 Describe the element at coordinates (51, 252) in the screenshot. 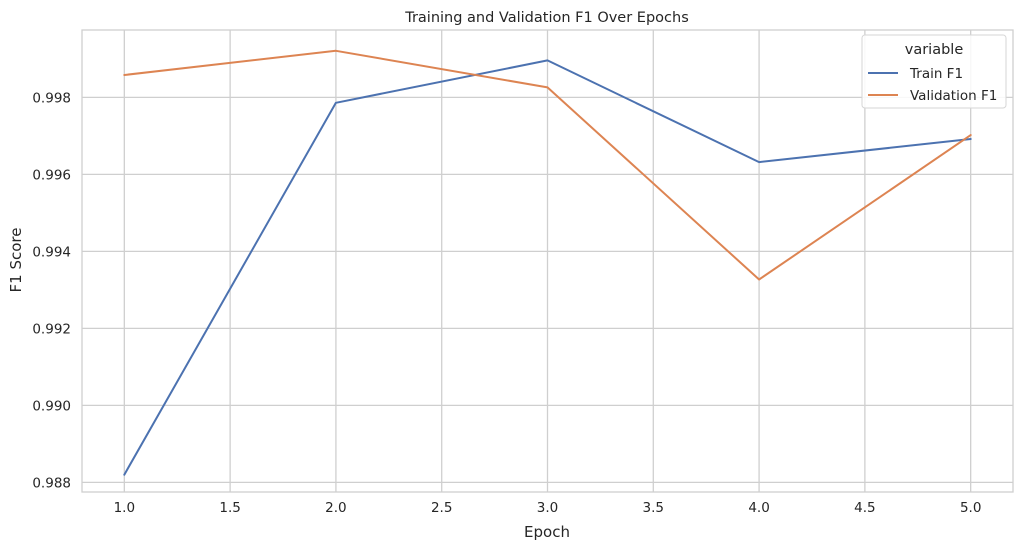

I see `y-tick-label: 0.994` at that location.